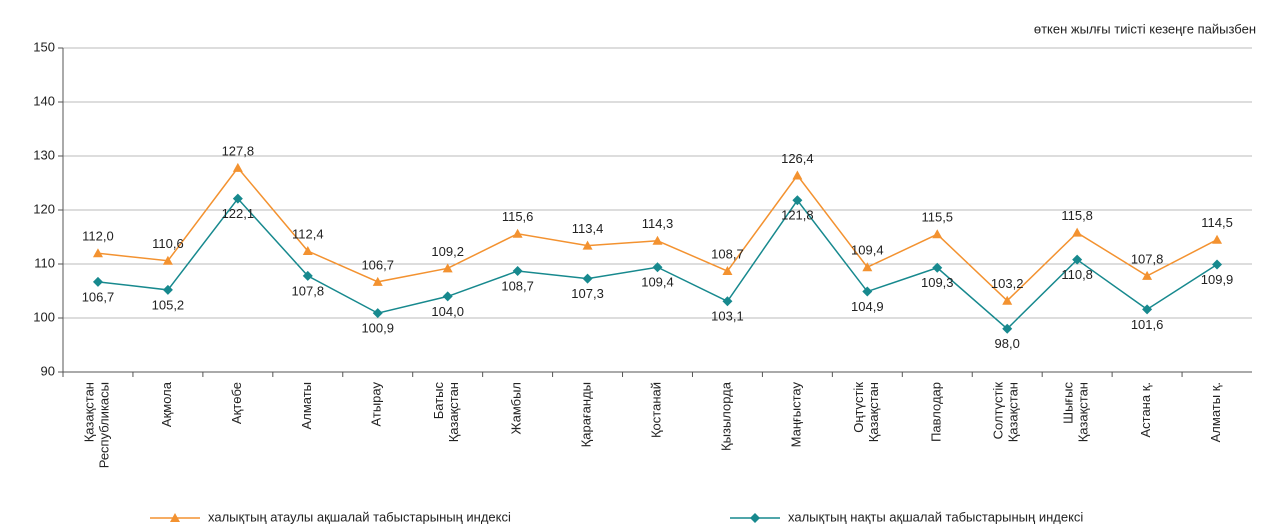 Image resolution: width=1266 pixels, height=529 pixels. What do you see at coordinates (377, 328) in the screenshot?
I see `data-label: 100,9` at bounding box center [377, 328].